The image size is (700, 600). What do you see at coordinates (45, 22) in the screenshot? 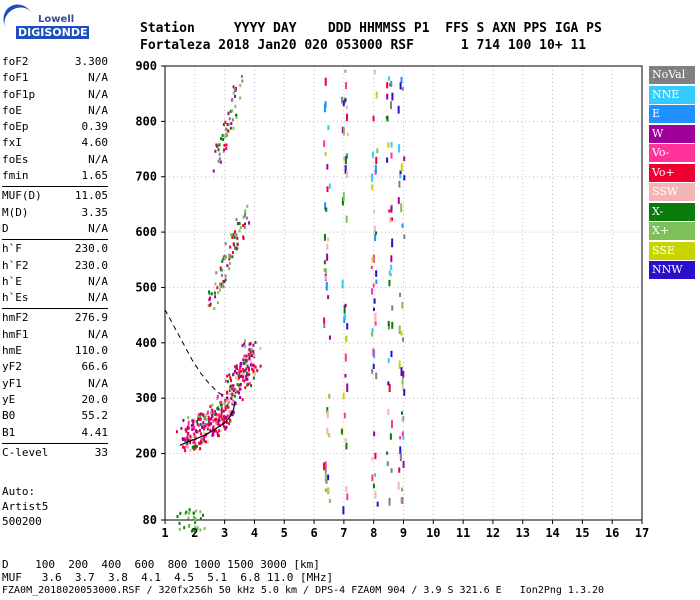
I see `digisonde-logo: Lowell DIGISONDE` at bounding box center [45, 22].